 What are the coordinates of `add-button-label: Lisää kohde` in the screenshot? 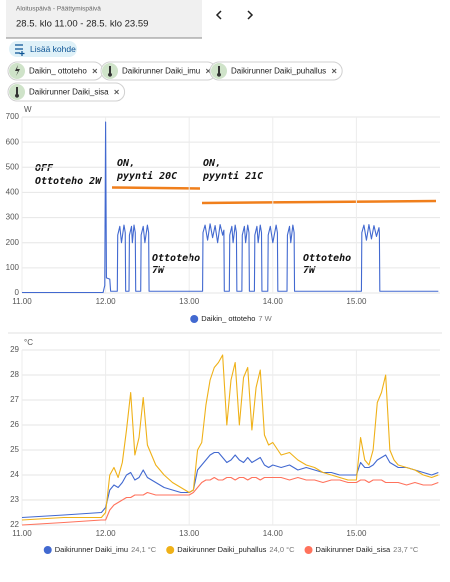 It's located at (53, 49).